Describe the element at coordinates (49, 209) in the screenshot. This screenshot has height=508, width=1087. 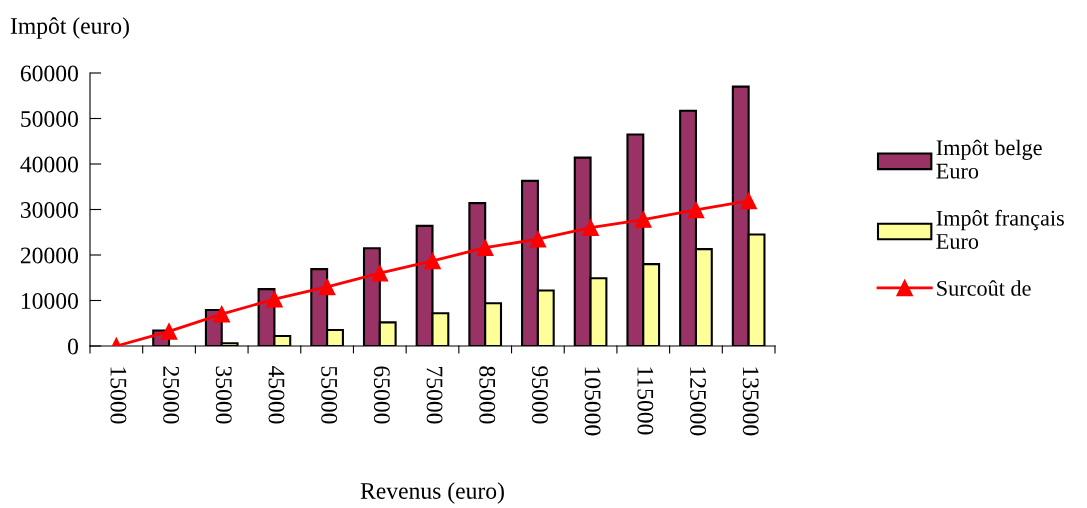
I see `y-tick-label: 30000` at that location.